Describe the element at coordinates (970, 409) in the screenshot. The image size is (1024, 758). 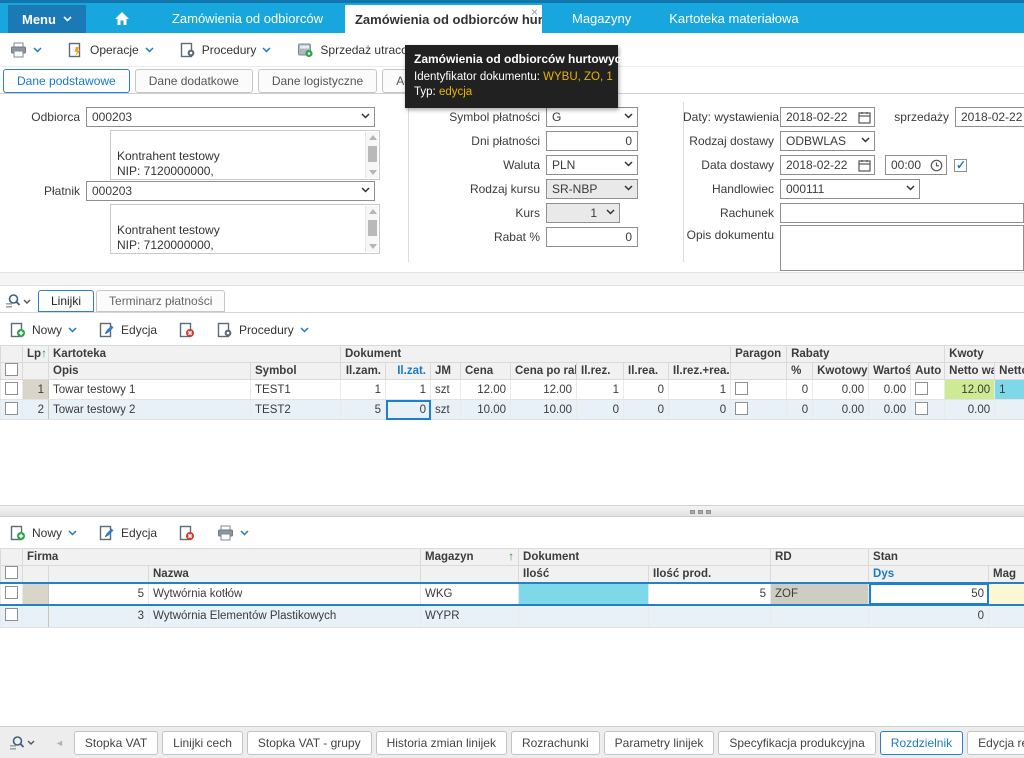
I see `netto-wal-cell: 0.00` at that location.